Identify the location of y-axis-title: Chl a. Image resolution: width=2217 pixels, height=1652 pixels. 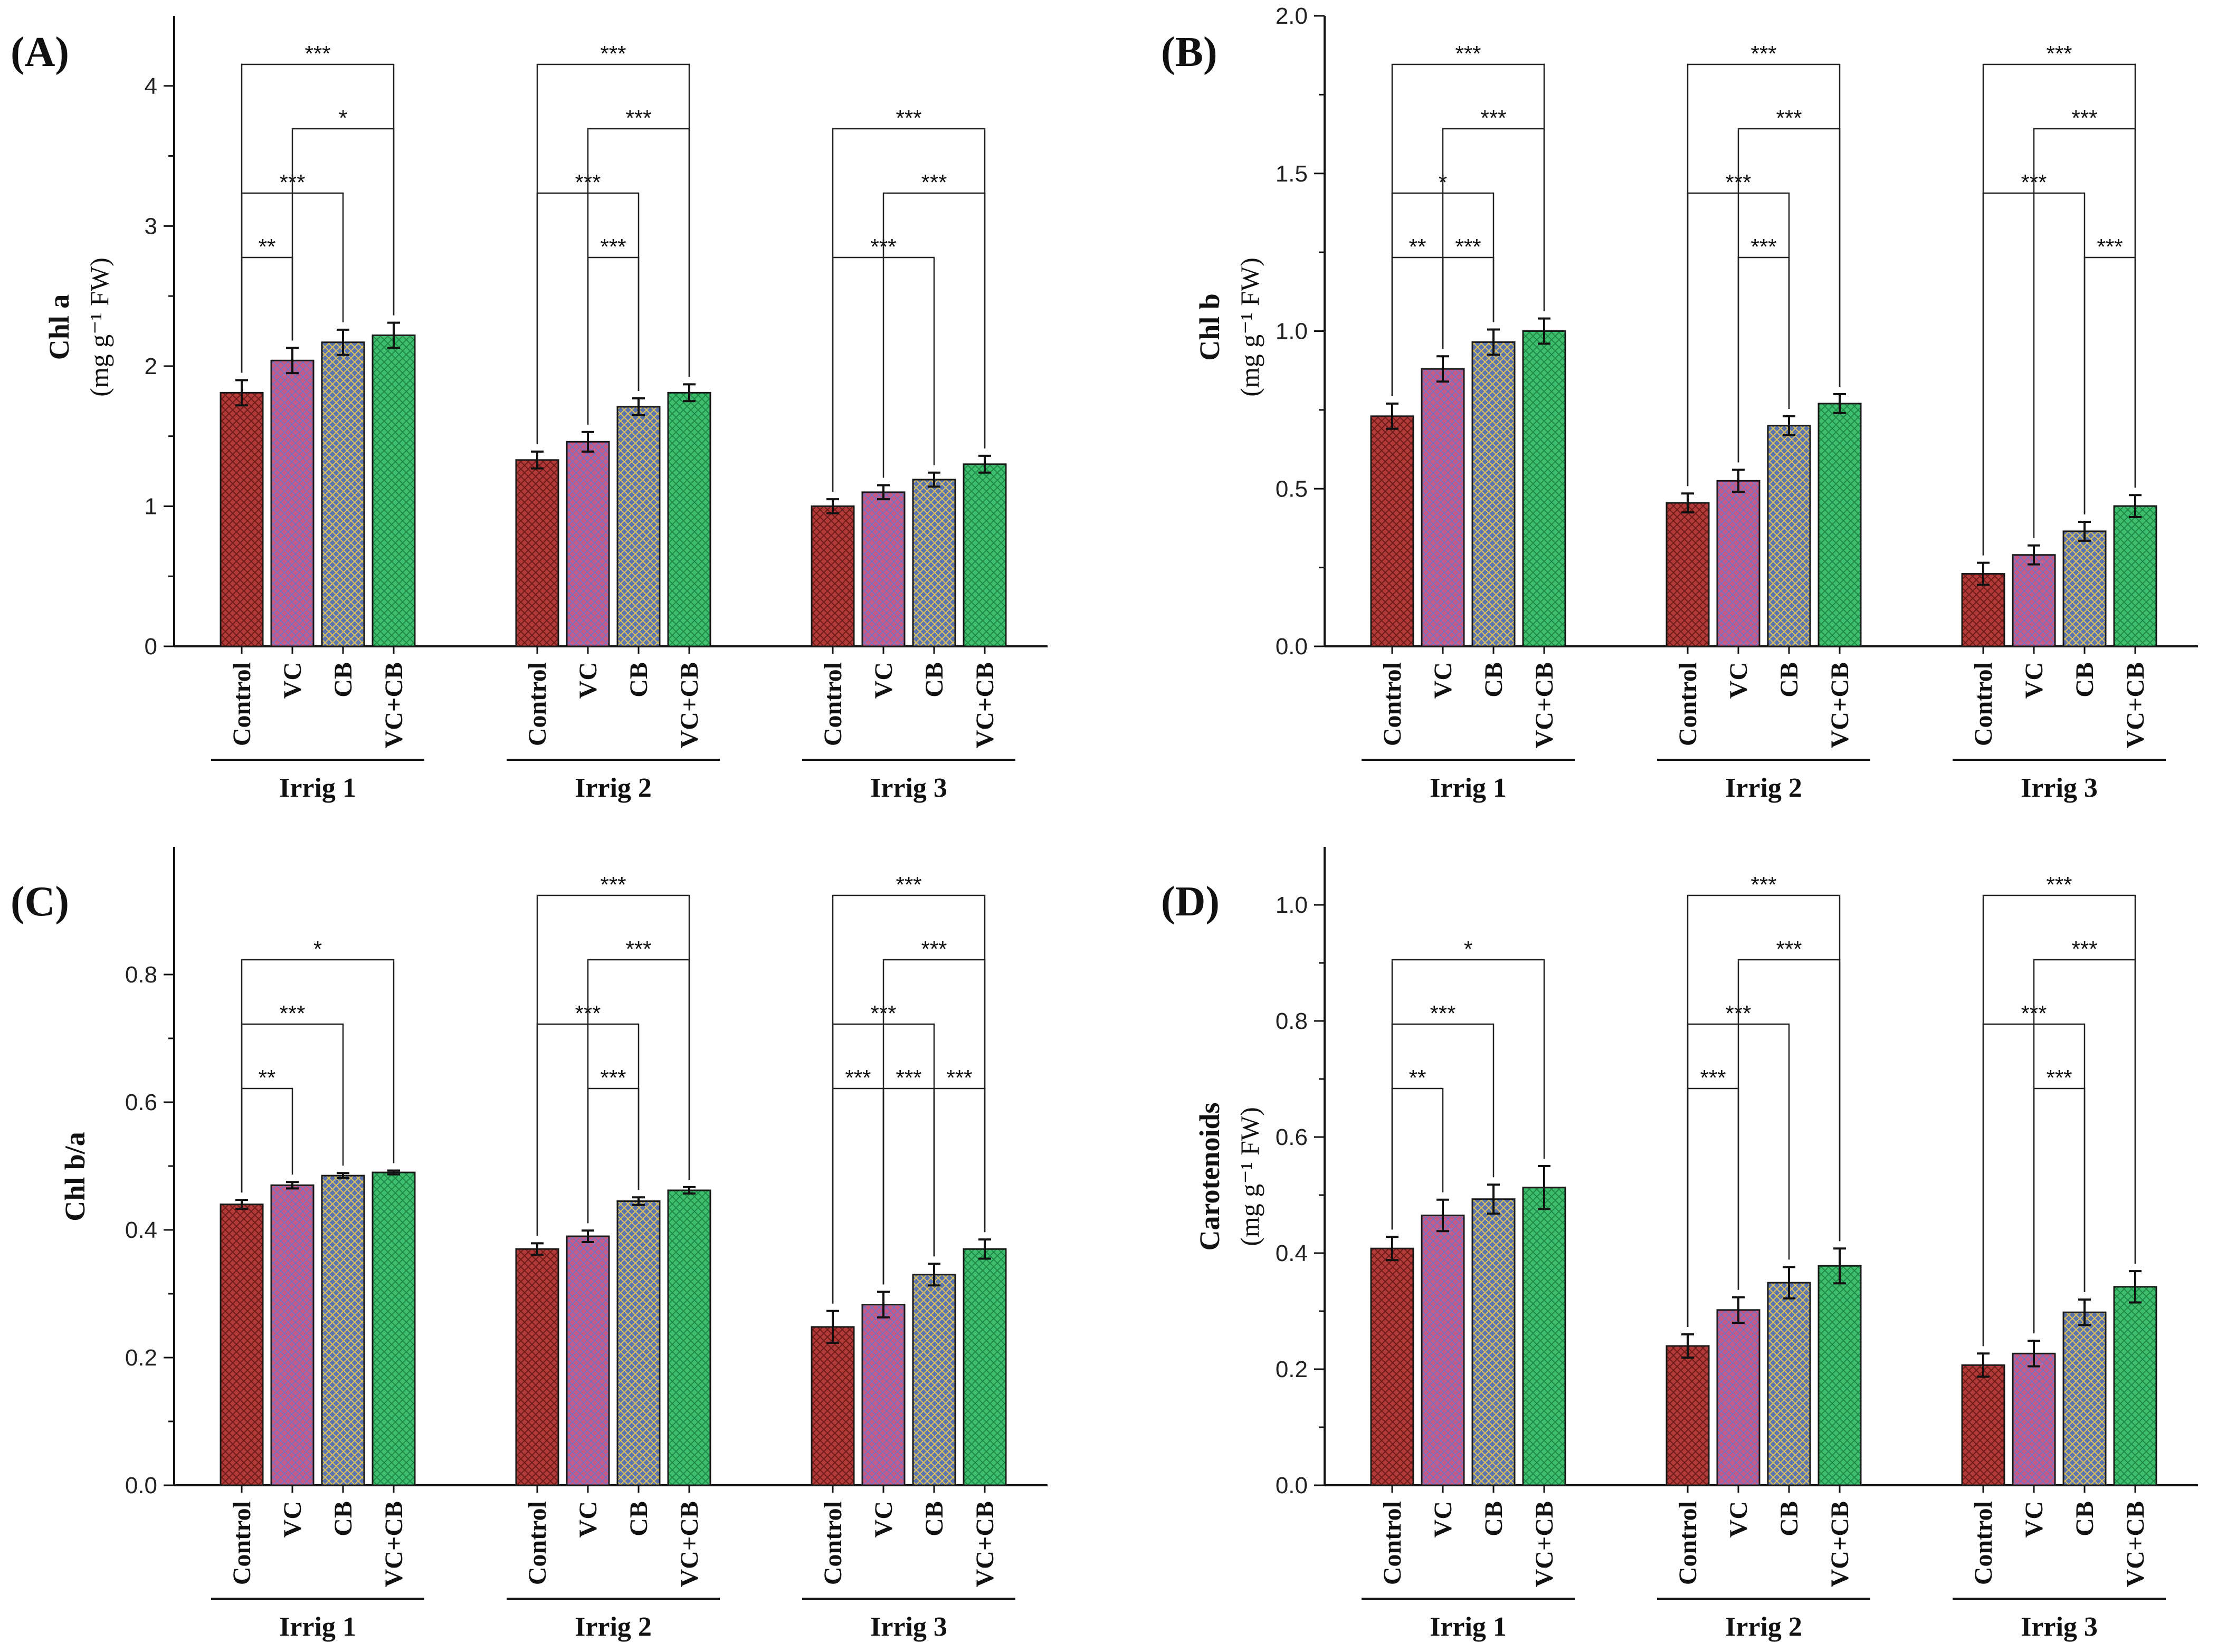
(59, 327).